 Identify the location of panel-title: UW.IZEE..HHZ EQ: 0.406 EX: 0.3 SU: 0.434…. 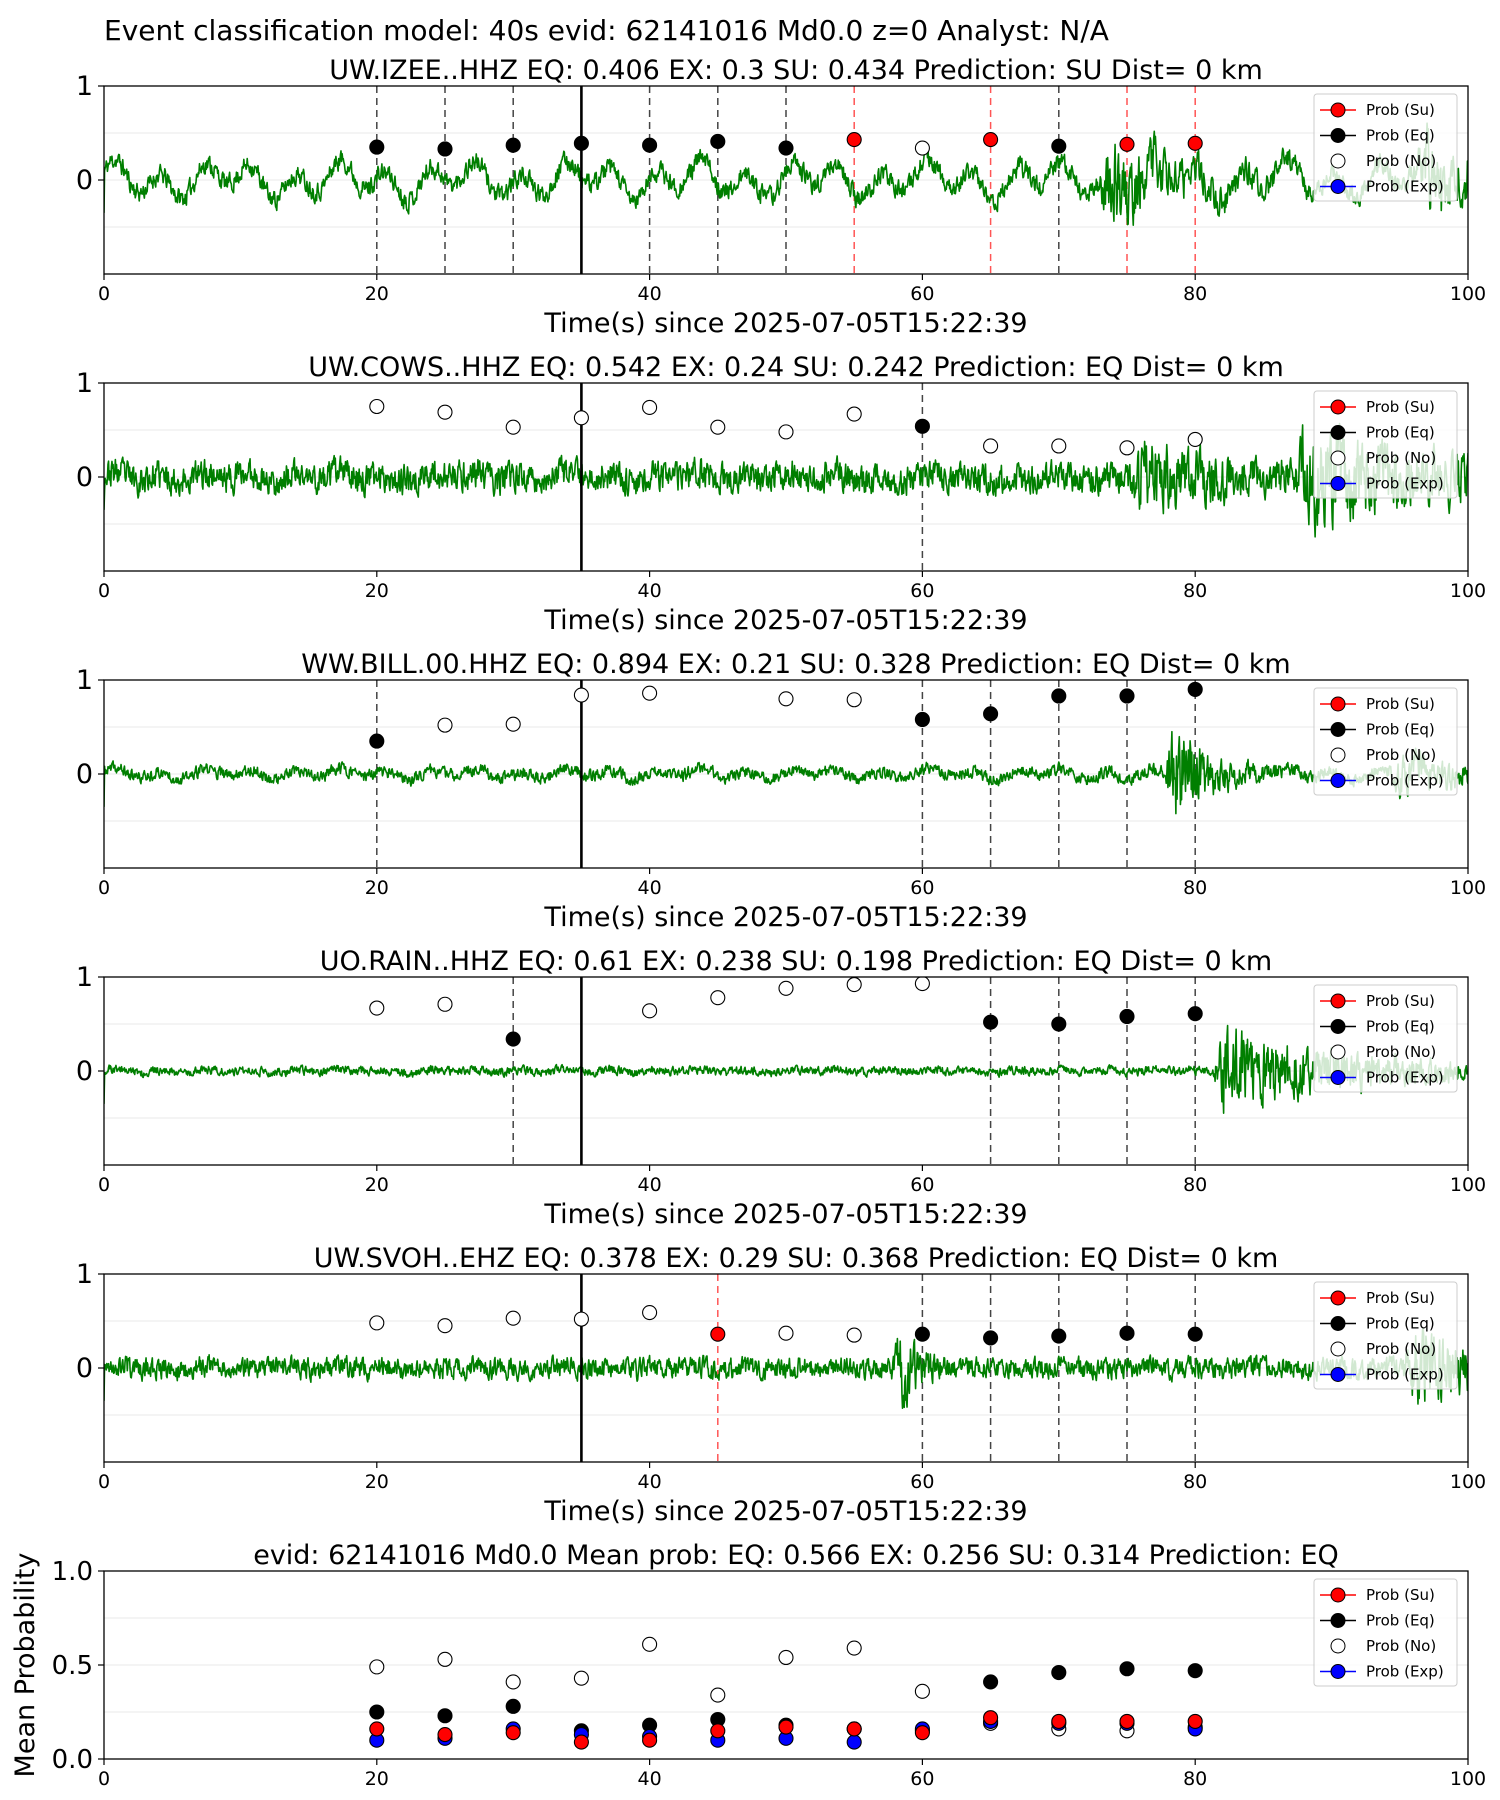
(796, 70).